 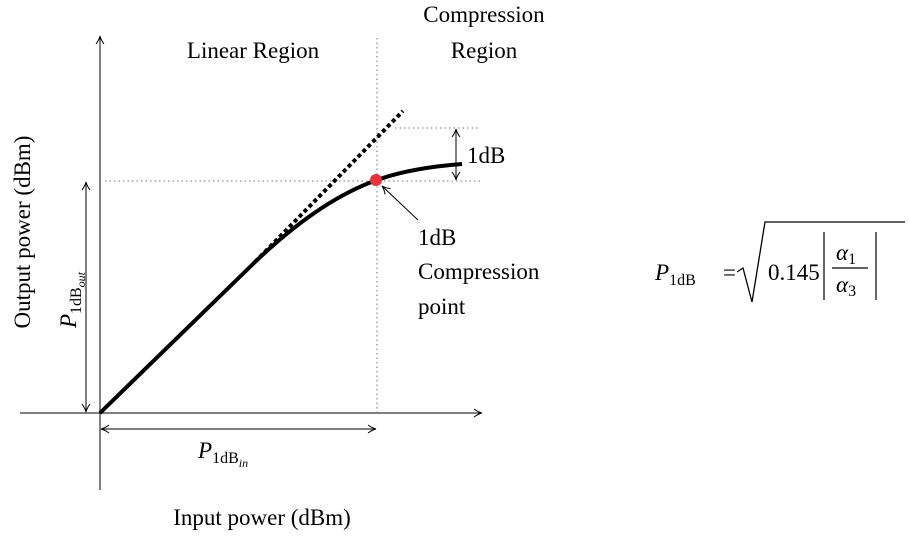 I want to click on denominator: α3, so click(x=846, y=286).